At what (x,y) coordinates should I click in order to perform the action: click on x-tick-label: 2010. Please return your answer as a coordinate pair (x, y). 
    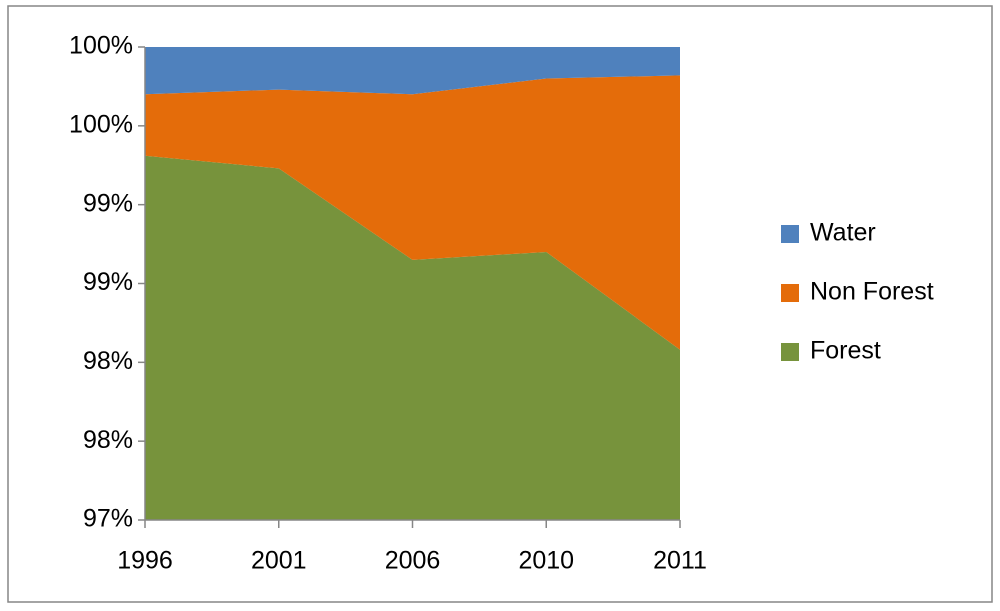
    Looking at the image, I should click on (546, 561).